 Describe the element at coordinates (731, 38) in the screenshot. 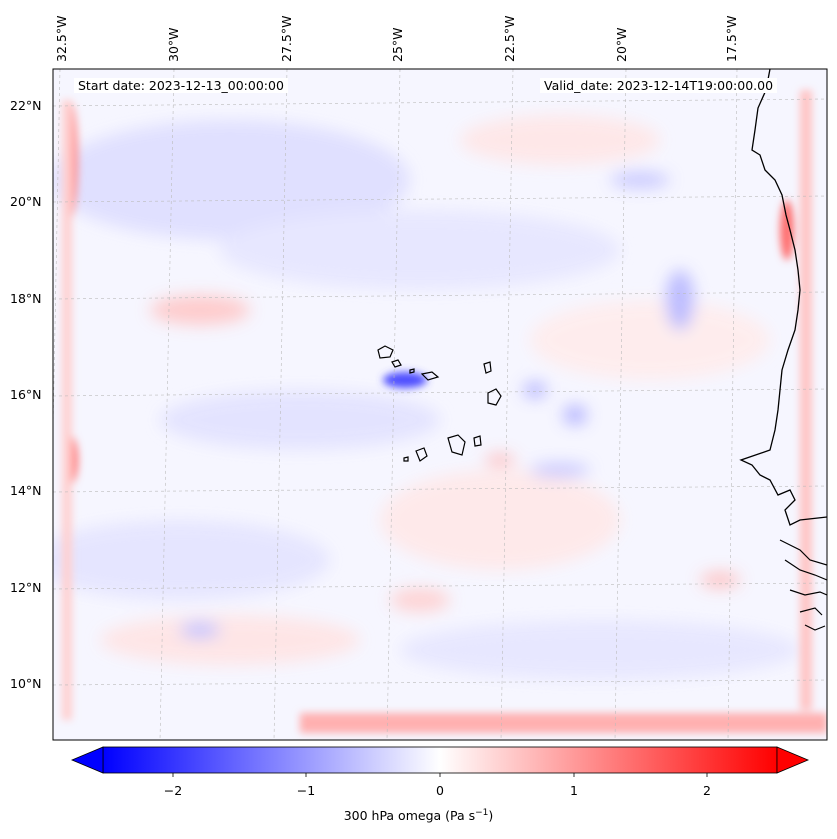

I see `longitude-label: 17.5°W` at that location.